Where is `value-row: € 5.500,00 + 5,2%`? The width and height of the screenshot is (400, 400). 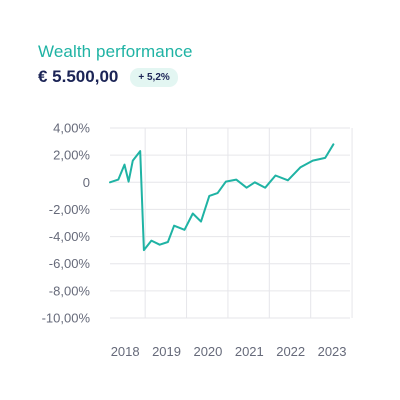 value-row: € 5.500,00 + 5,2% is located at coordinates (108, 77).